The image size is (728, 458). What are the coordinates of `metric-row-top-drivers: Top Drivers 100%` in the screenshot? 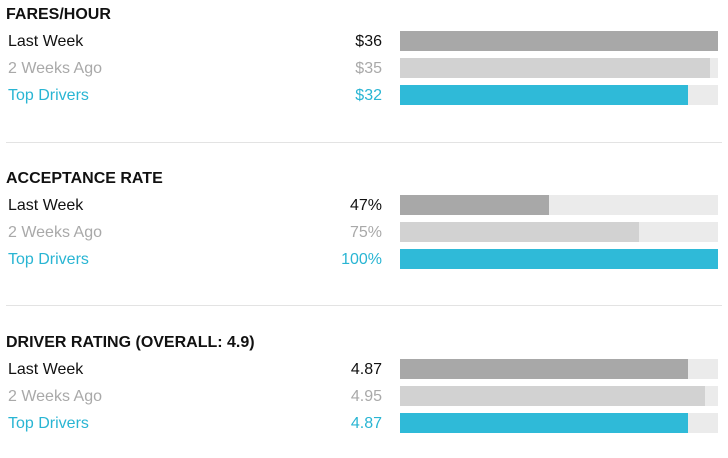 It's located at (364, 260).